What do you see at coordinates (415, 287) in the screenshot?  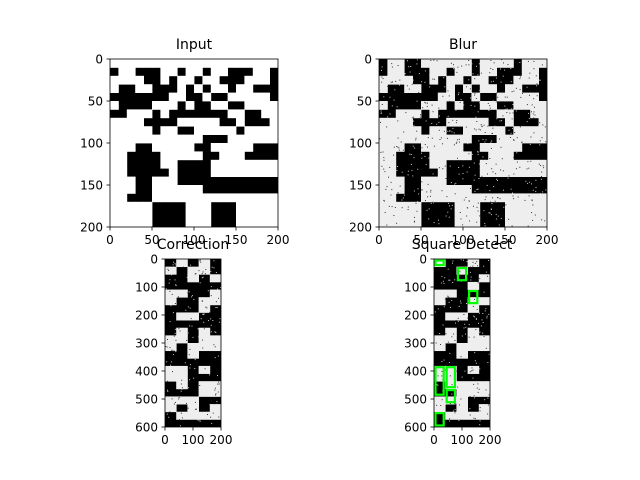 I see `square-detect-y-tick-label: 100` at bounding box center [415, 287].